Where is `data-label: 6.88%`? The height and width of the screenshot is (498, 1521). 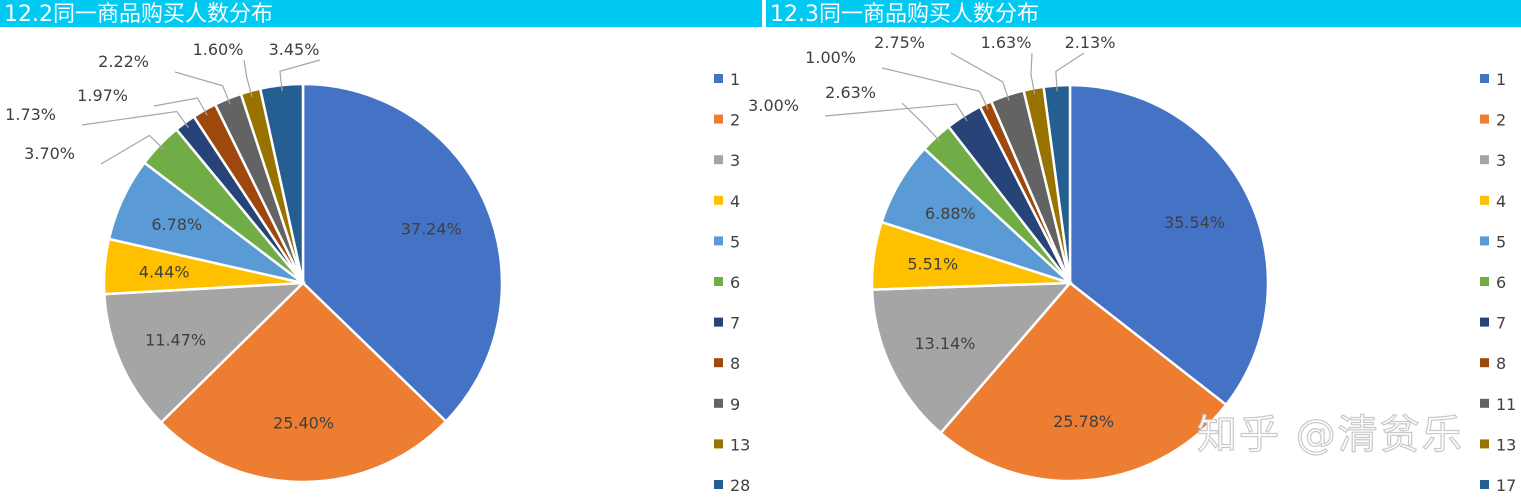
data-label: 6.88% is located at coordinates (950, 213).